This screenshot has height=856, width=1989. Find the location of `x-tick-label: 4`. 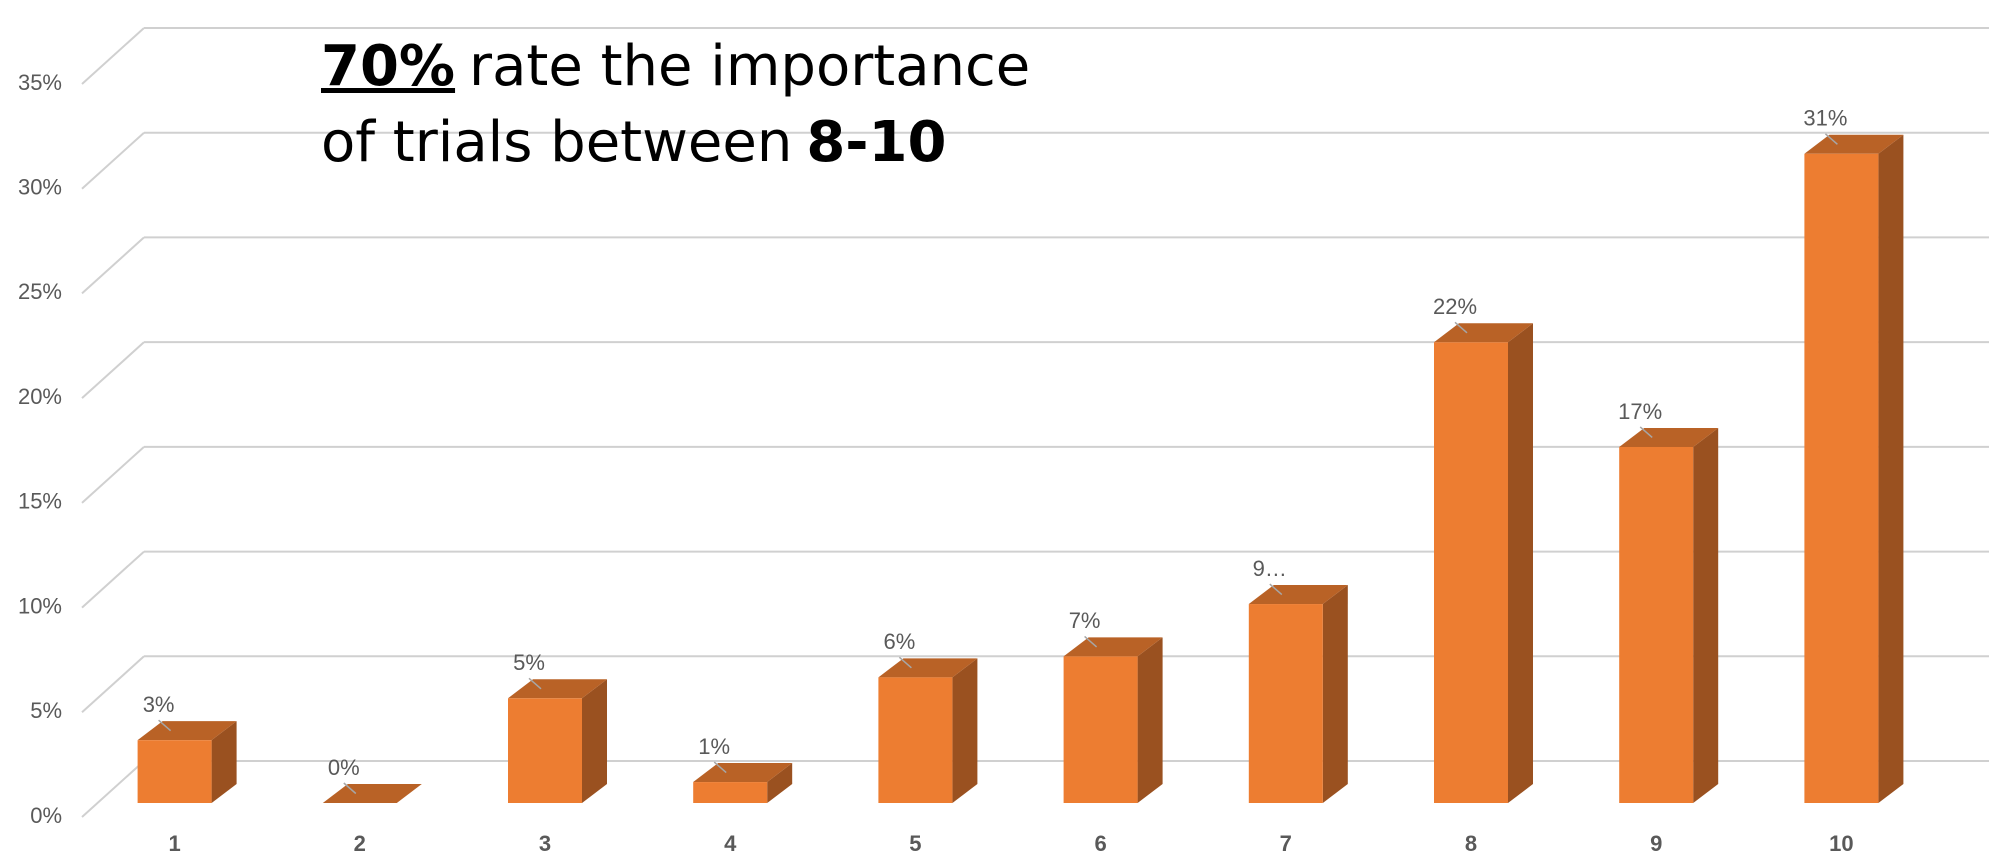

x-tick-label: 4 is located at coordinates (730, 843).